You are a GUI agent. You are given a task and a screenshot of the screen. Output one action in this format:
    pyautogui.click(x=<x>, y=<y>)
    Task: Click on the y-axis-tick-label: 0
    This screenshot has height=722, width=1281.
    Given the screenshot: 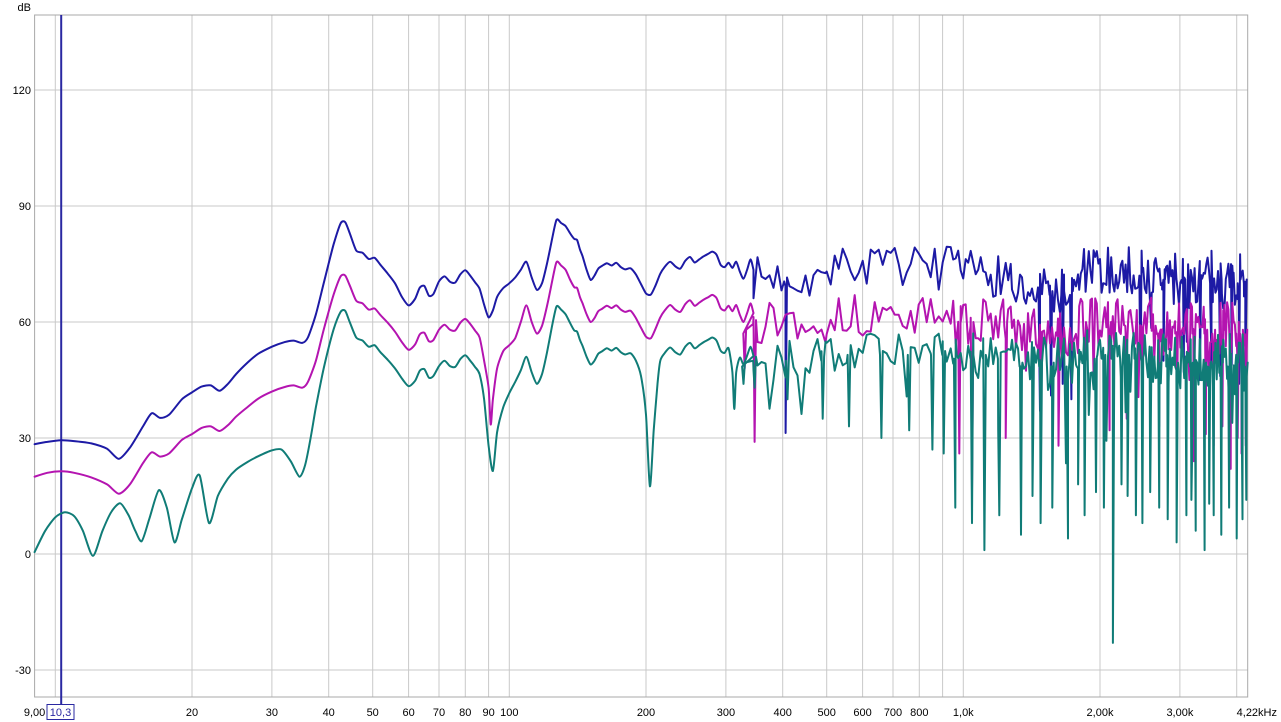 What is the action you would take?
    pyautogui.click(x=28, y=555)
    